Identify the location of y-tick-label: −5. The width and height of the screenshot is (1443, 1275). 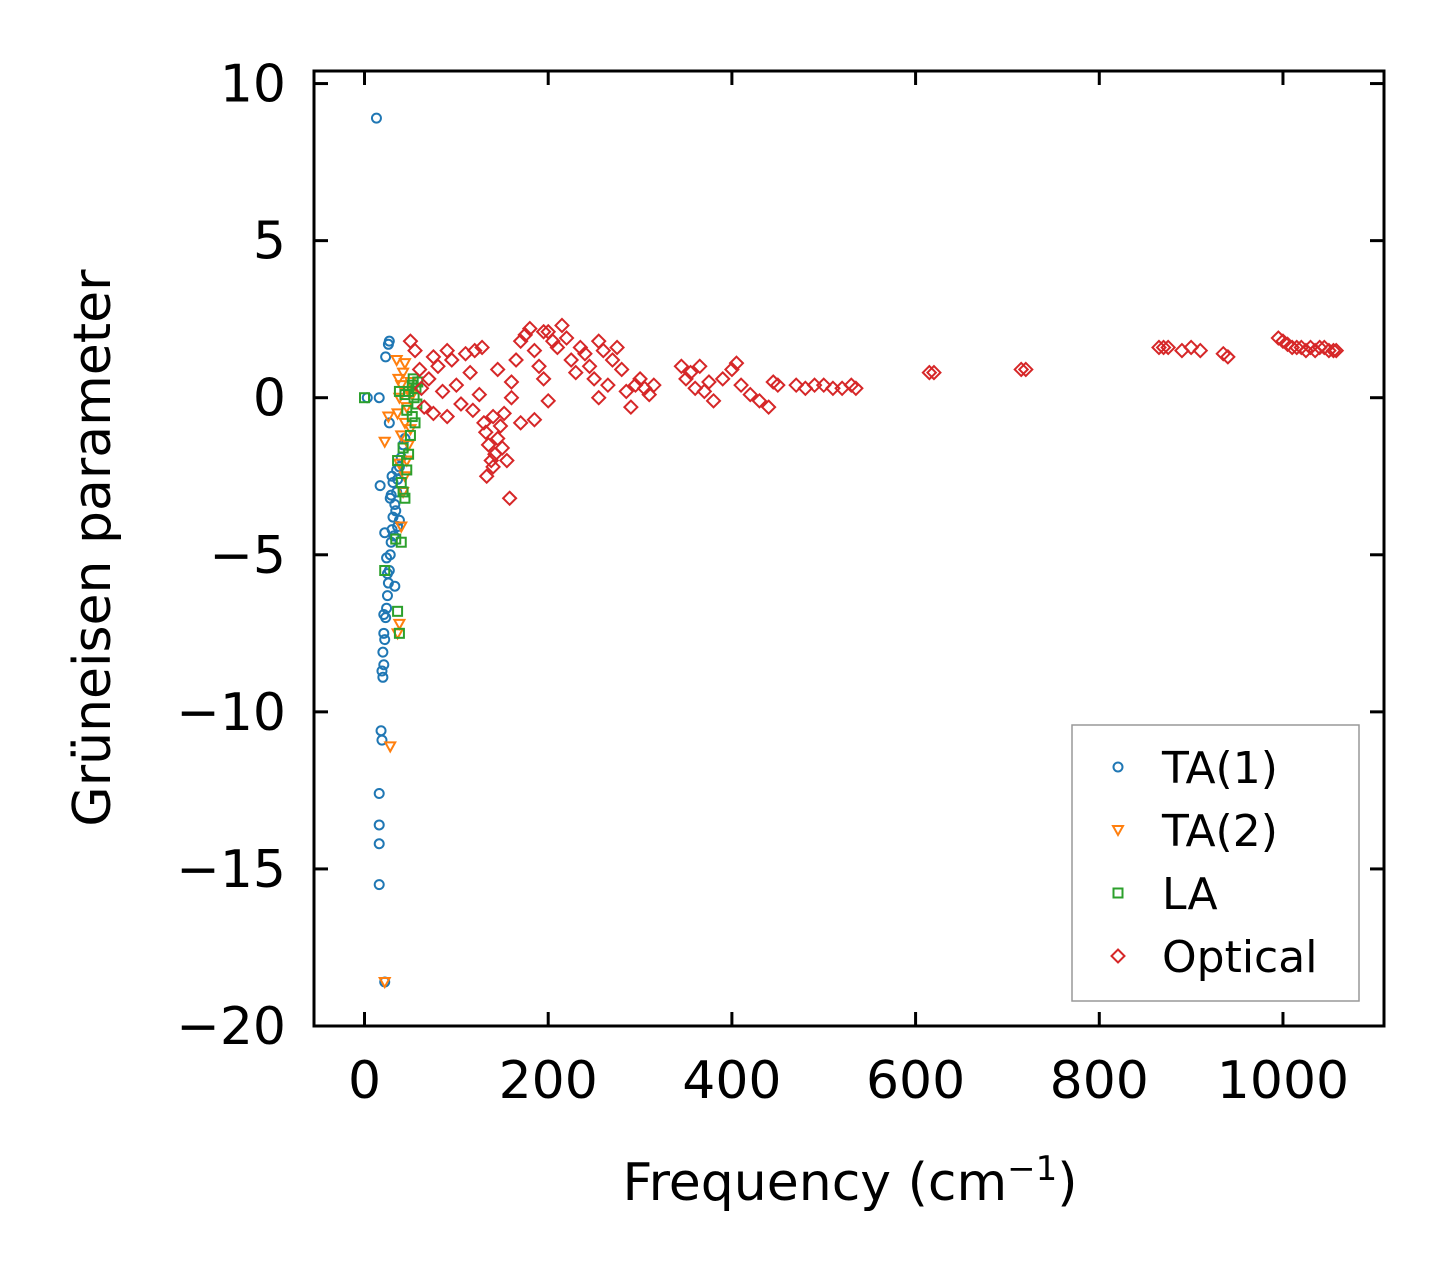
(247, 556).